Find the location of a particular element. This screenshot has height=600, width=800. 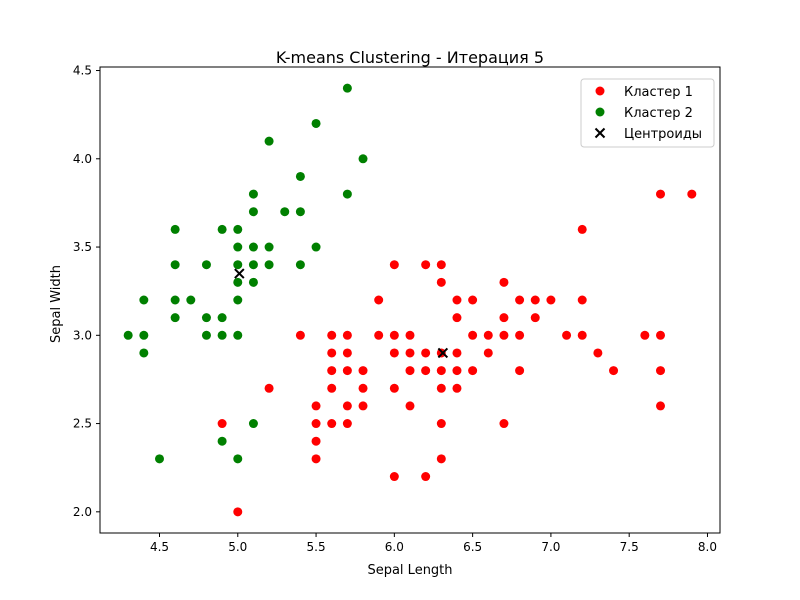

x-axis-ticks: 4.5 5.0 5.5 6.0 6.5 7.0 7.5 8.0 is located at coordinates (433, 543).